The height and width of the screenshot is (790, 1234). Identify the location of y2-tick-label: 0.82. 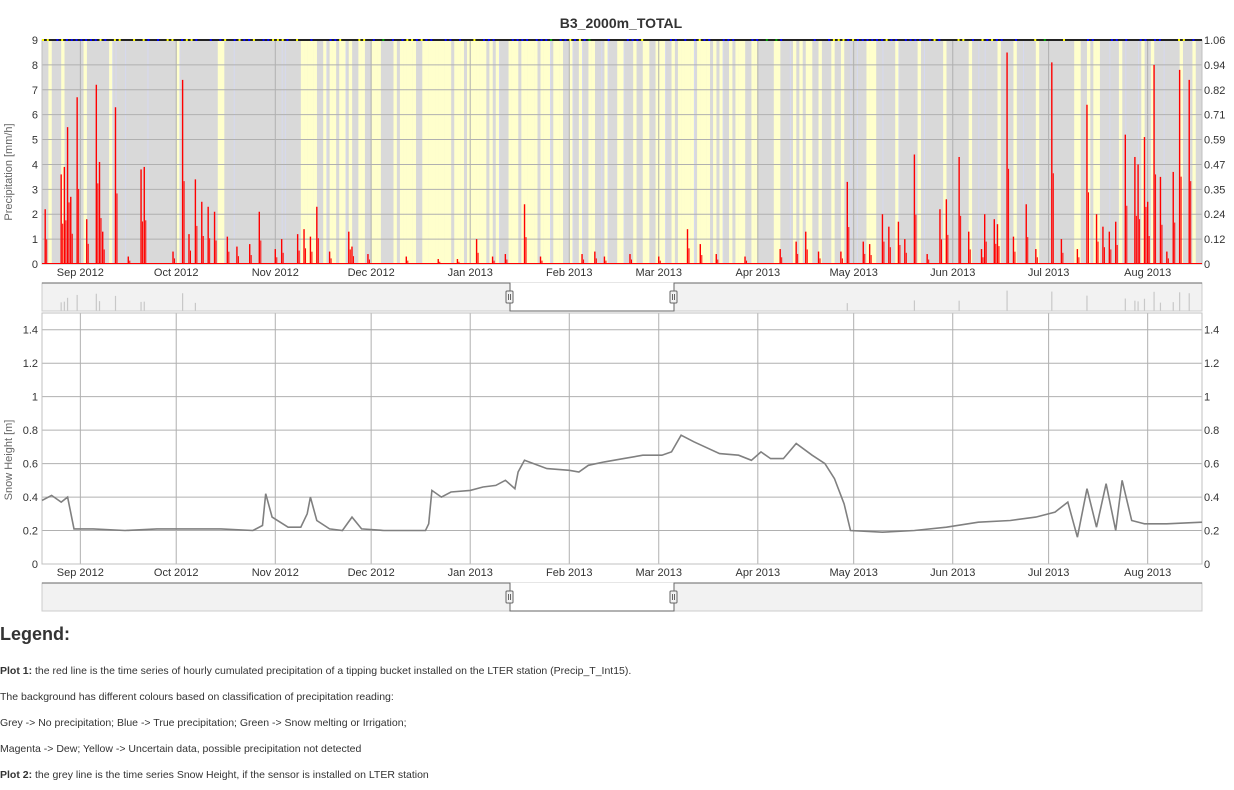
(1214, 91).